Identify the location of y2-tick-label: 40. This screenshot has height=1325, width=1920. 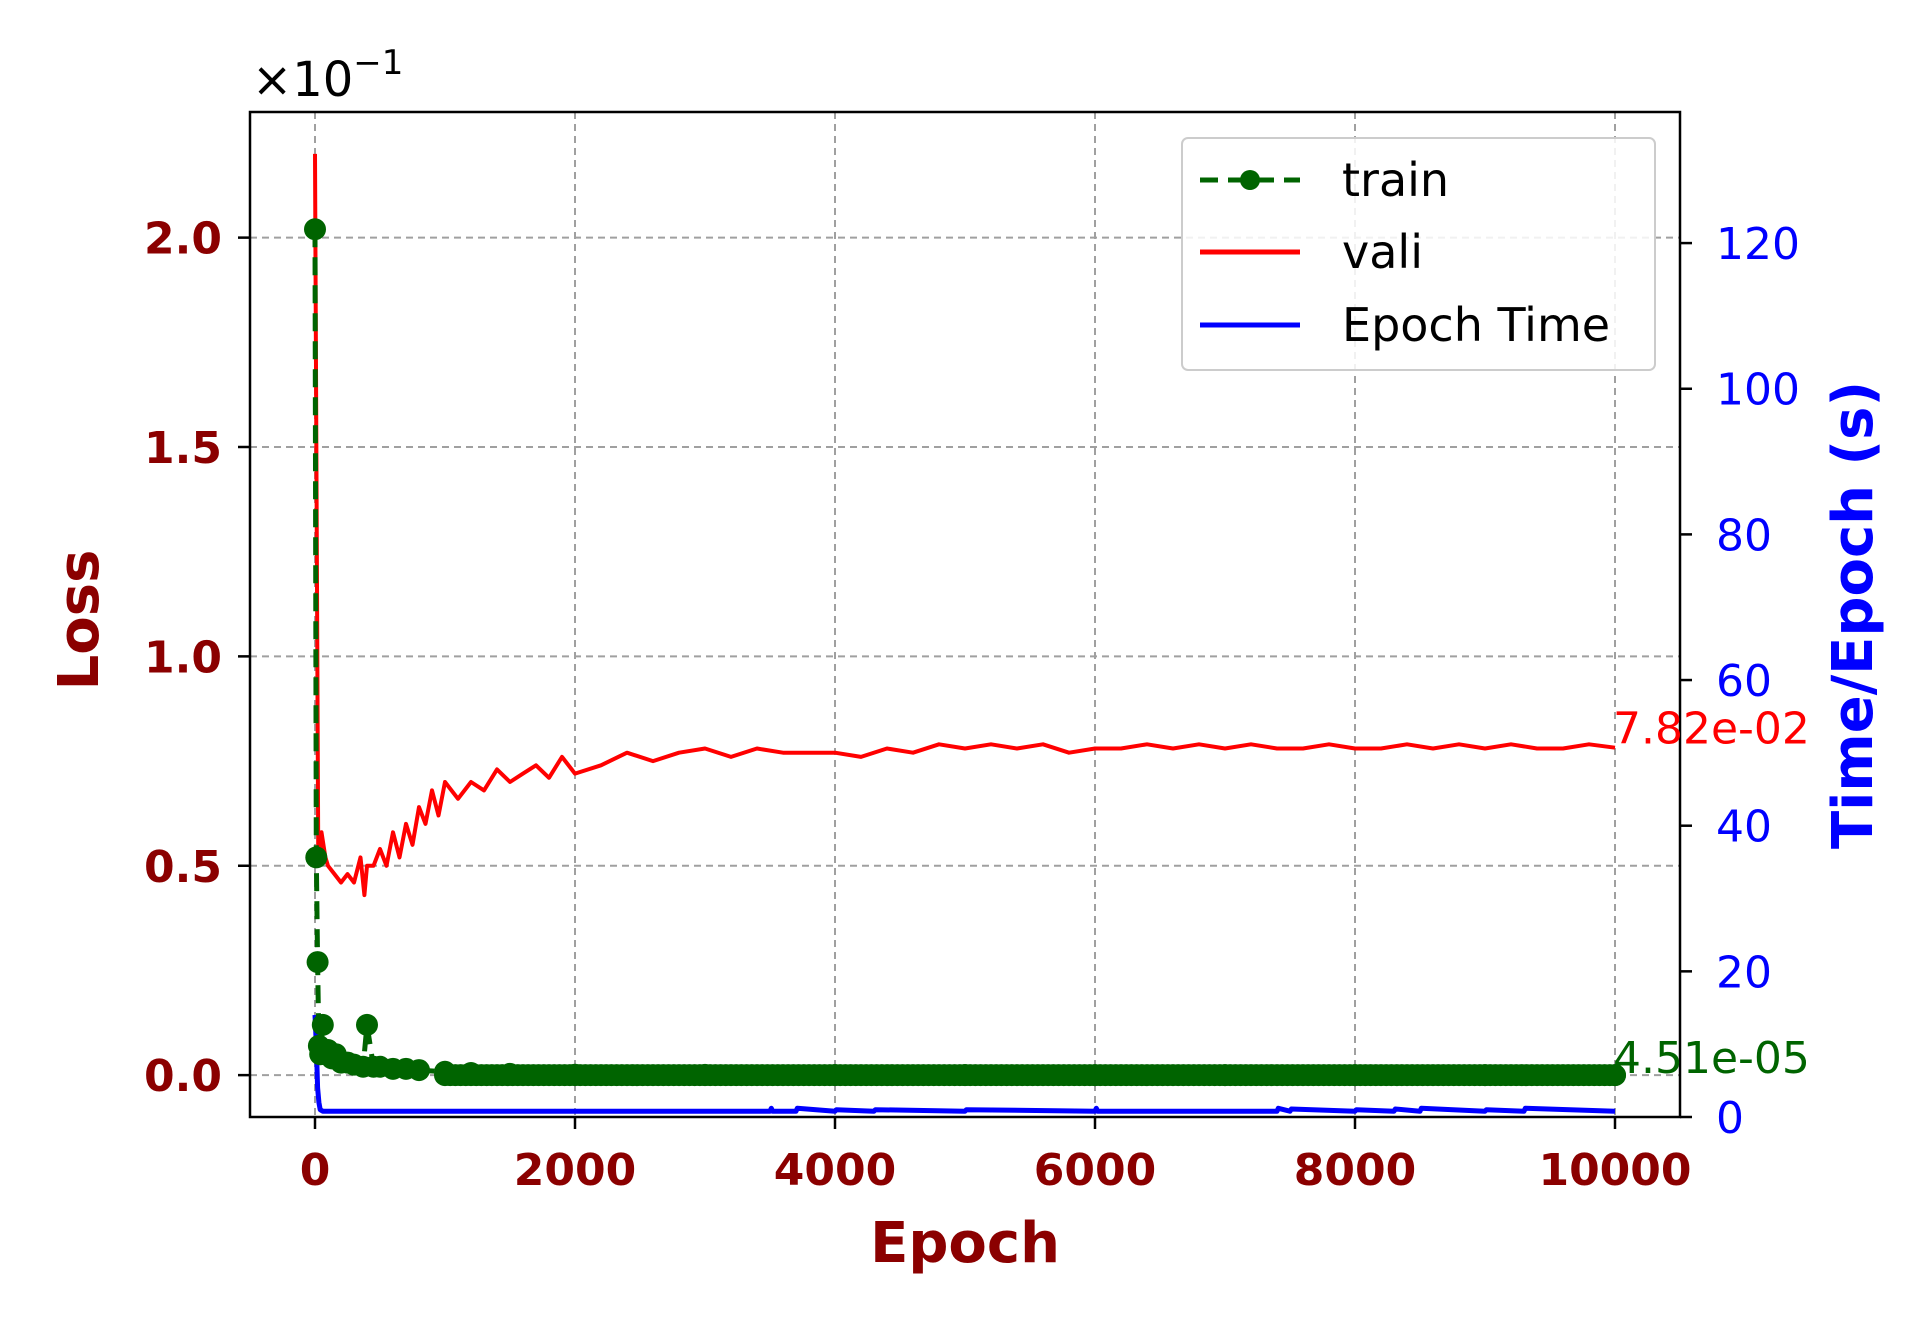
(1744, 827).